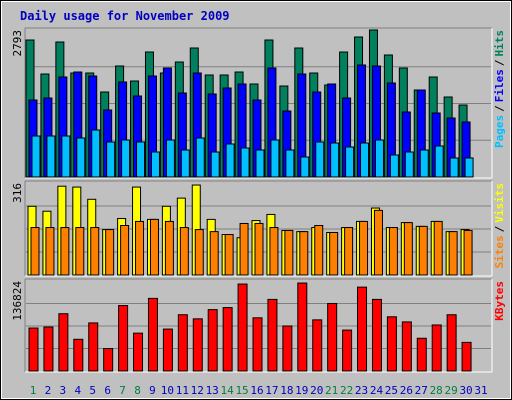  What do you see at coordinates (122, 390) in the screenshot?
I see `x-tick-label: 7` at bounding box center [122, 390].